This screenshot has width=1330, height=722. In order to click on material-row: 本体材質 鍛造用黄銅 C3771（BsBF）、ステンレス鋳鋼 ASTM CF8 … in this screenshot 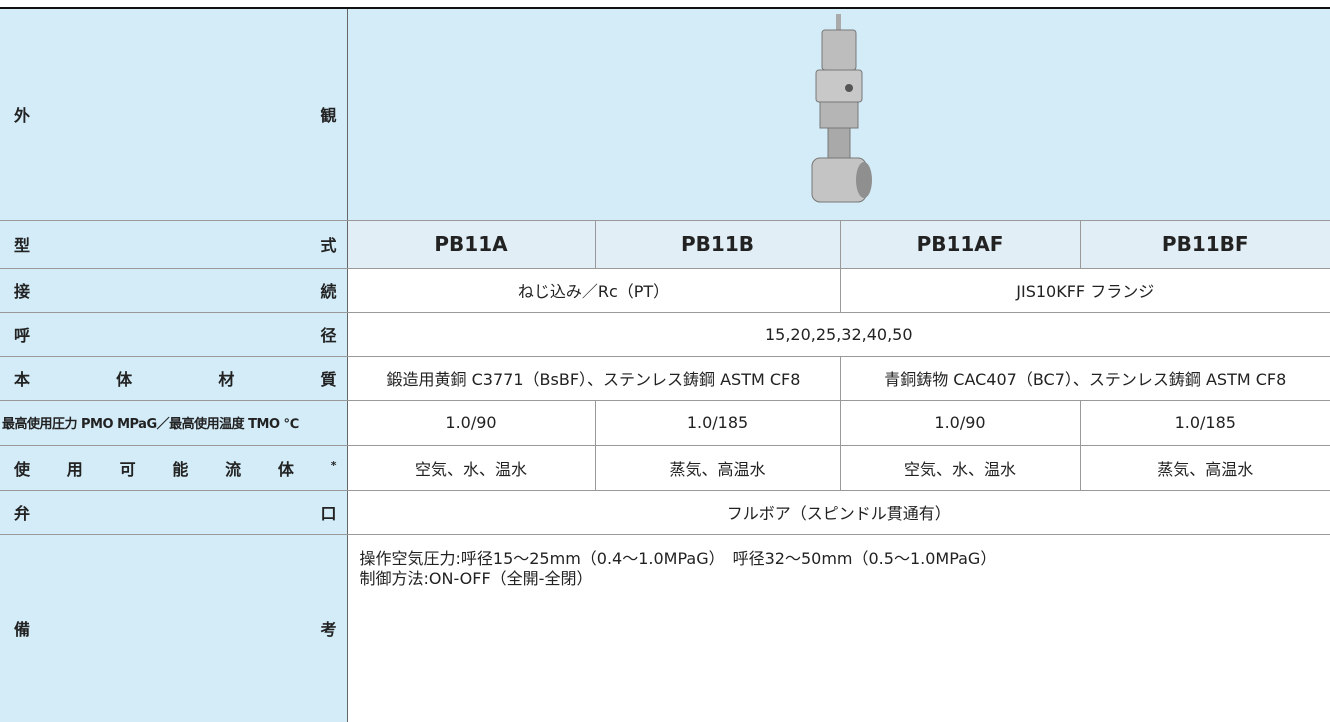, I will do `click(665, 378)`.